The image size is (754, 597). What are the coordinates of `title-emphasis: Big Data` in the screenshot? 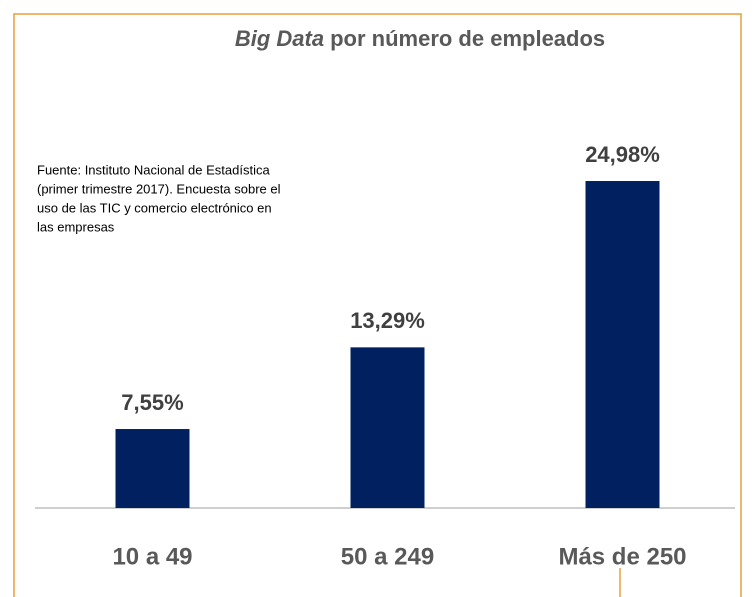 It's located at (279, 38).